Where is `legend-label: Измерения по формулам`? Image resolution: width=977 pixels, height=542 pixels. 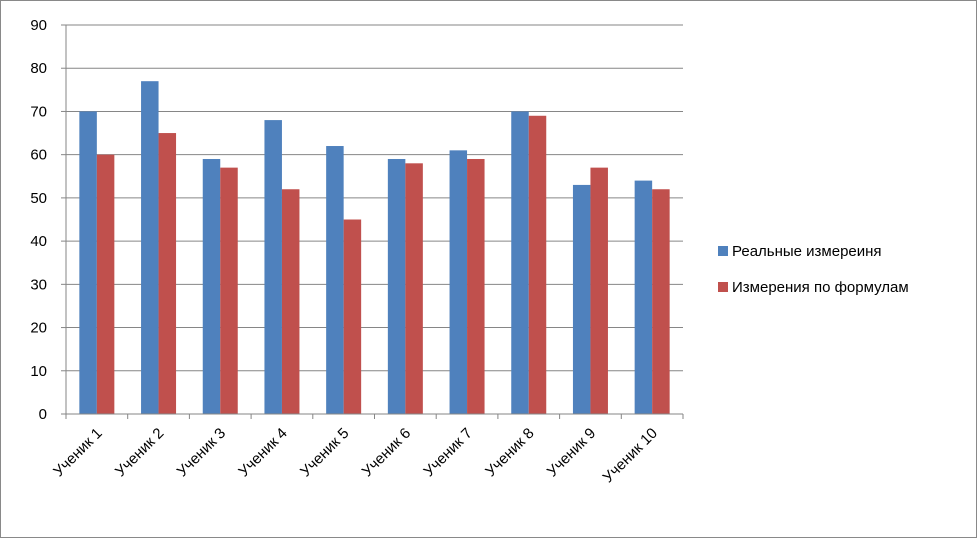 legend-label: Измерения по формулам is located at coordinates (820, 287).